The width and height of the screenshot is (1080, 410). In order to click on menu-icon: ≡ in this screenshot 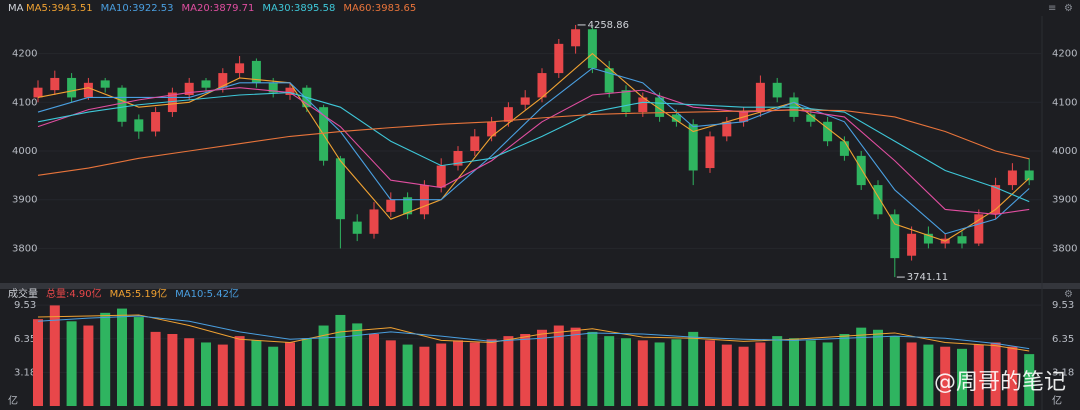, I will do `click(1052, 8)`.